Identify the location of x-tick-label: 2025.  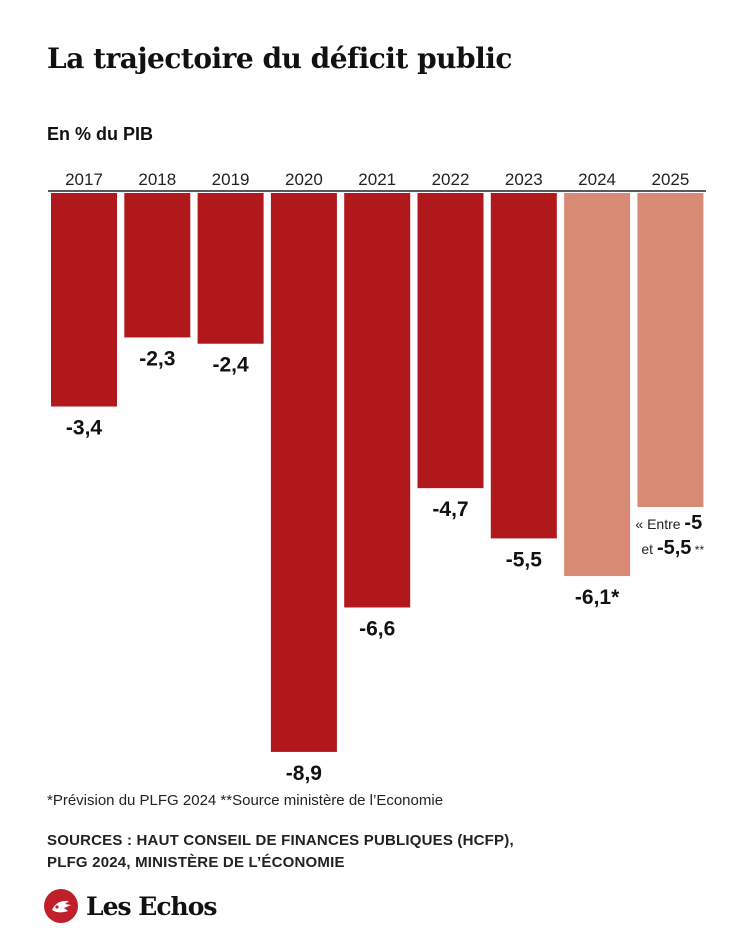
(670, 179).